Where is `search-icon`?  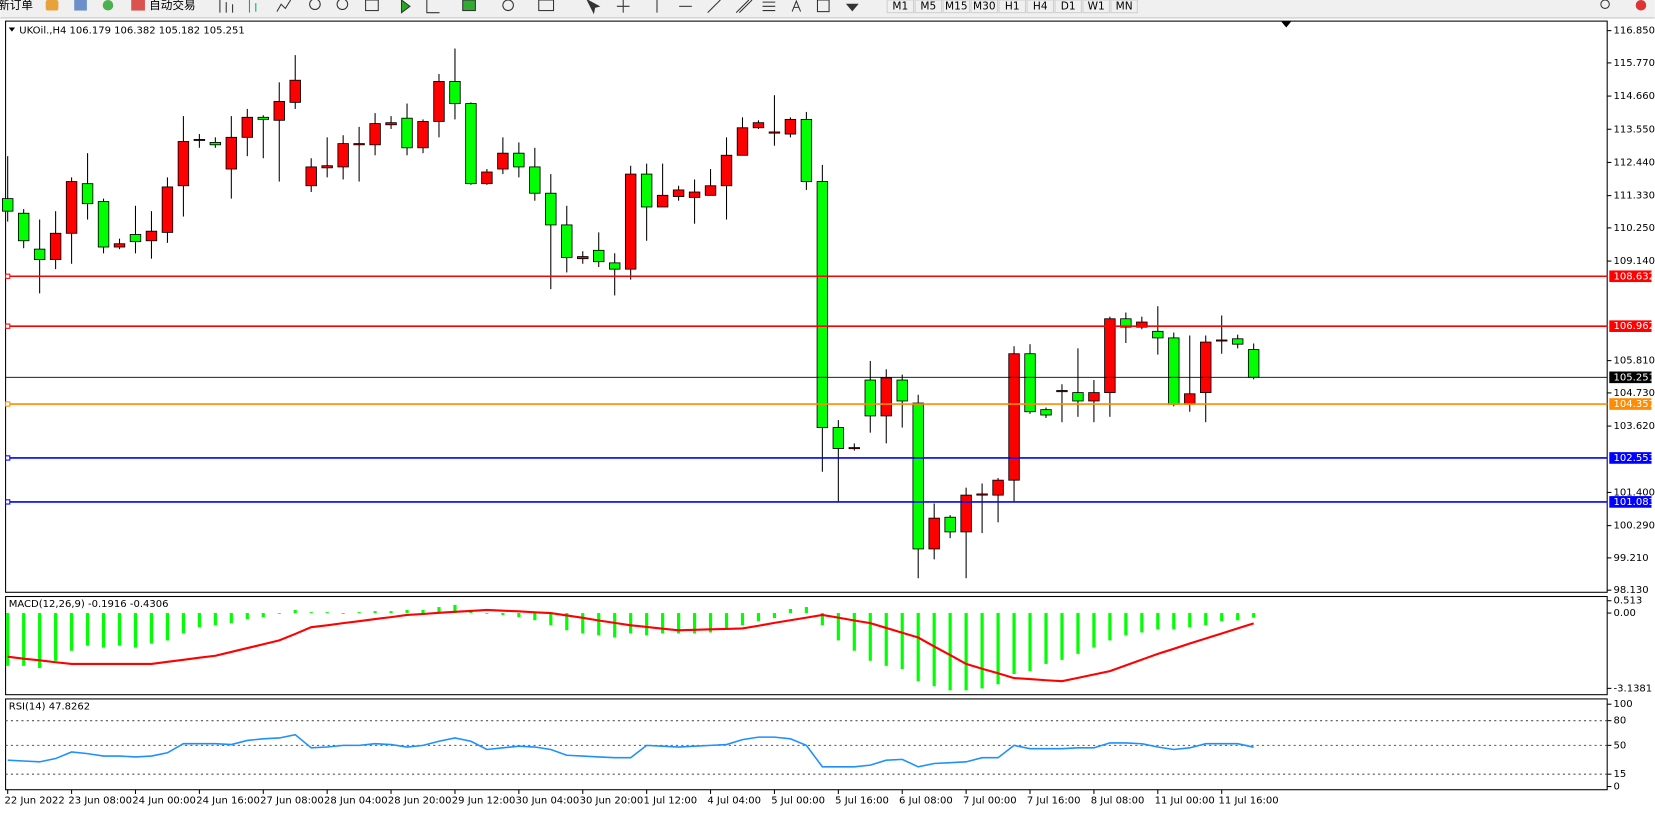 search-icon is located at coordinates (1605, 4).